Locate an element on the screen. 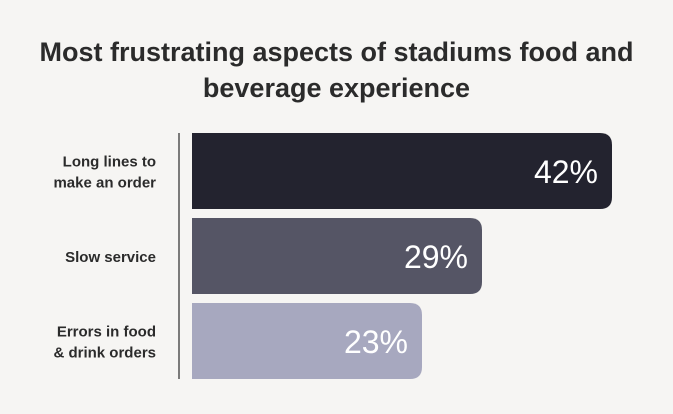 The width and height of the screenshot is (673, 414). category-label-3-line-1: Errors in food is located at coordinates (106, 332).